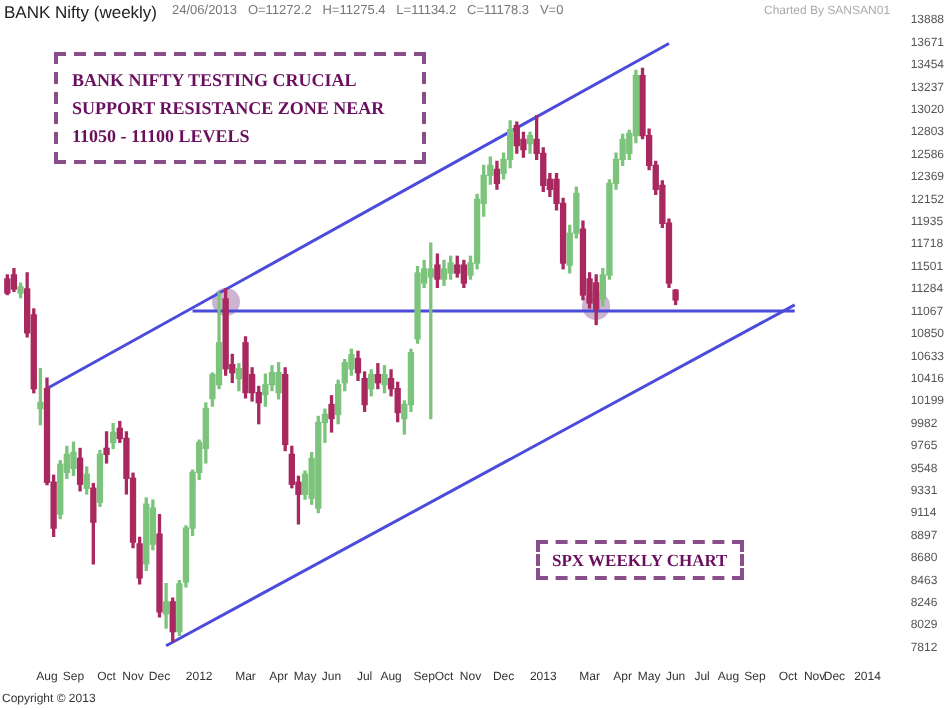 This screenshot has width=948, height=710. Describe the element at coordinates (640, 560) in the screenshot. I see `annotation: SPX WEEKLY CHART` at that location.